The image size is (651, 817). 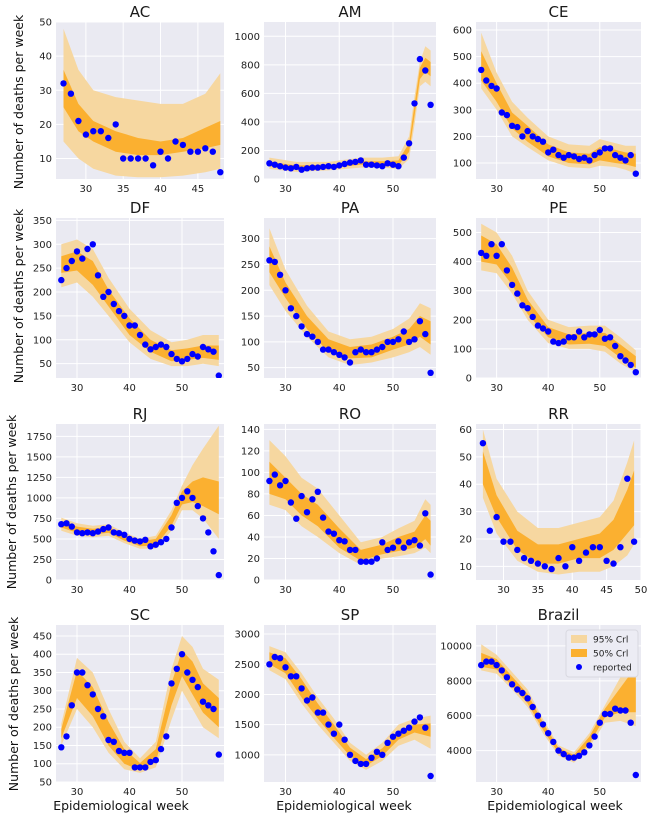 I want to click on panel-title: Brazil, so click(x=559, y=615).